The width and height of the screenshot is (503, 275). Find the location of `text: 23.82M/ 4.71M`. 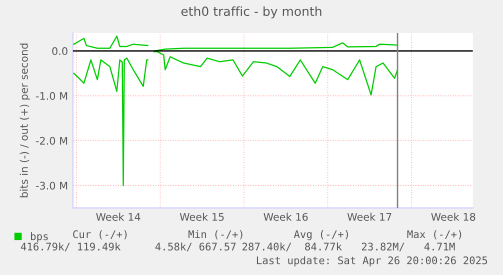

text: 23.82M/ 4.71M is located at coordinates (408, 247).